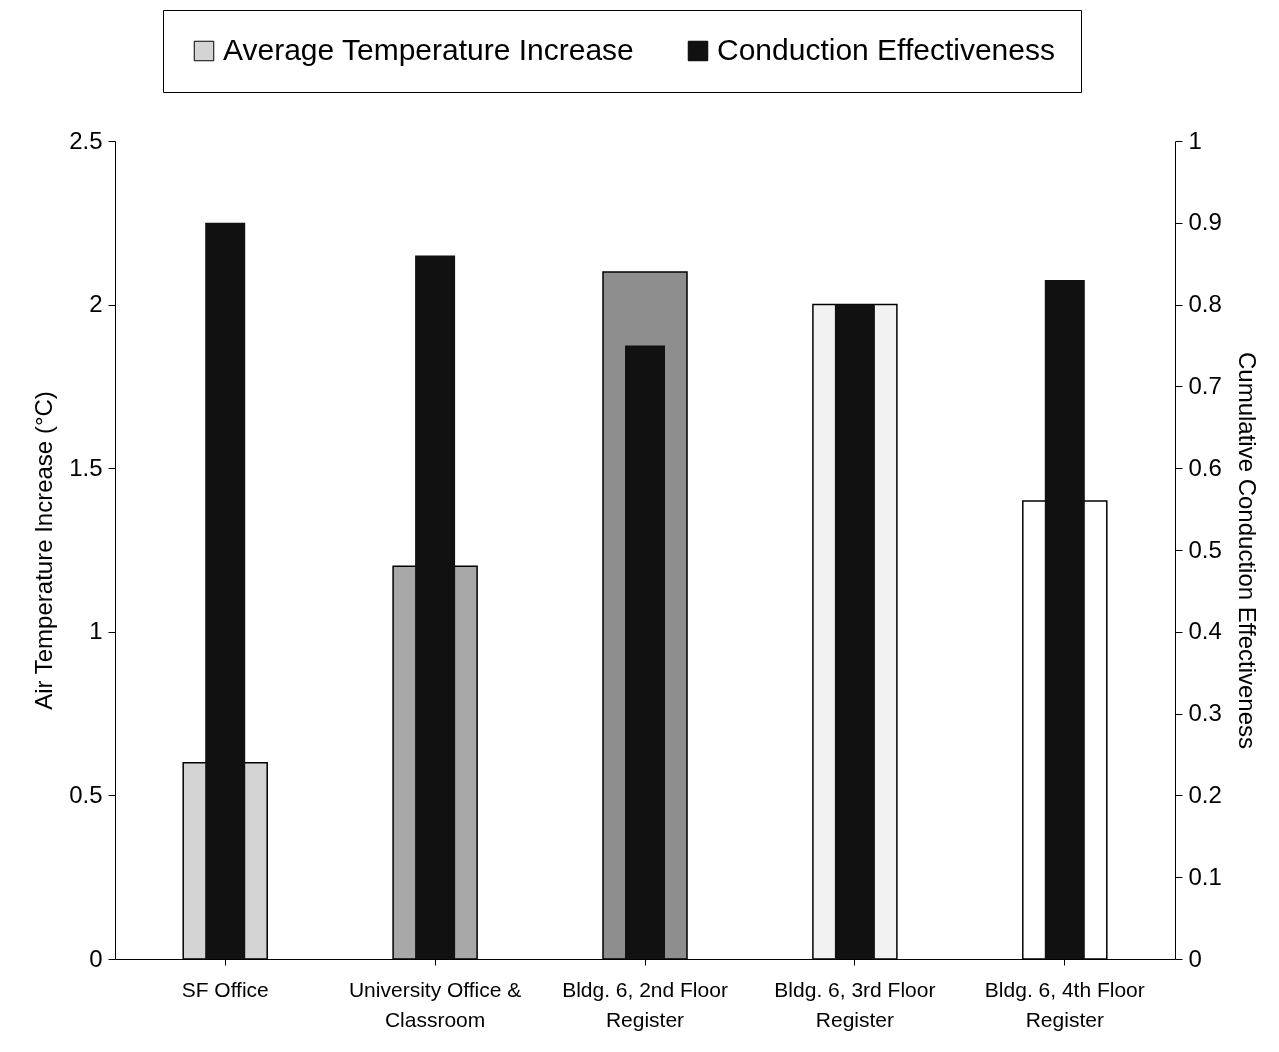 The width and height of the screenshot is (1279, 1052). What do you see at coordinates (1195, 958) in the screenshot?
I see `y2-tick-label: 0` at bounding box center [1195, 958].